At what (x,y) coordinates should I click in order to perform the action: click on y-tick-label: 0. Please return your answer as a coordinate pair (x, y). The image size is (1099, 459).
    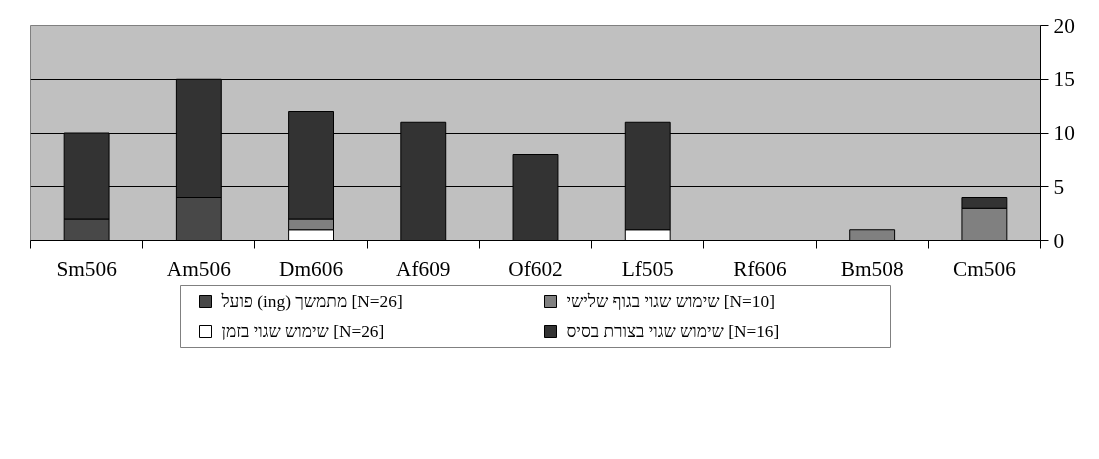
    Looking at the image, I should click on (1059, 240).